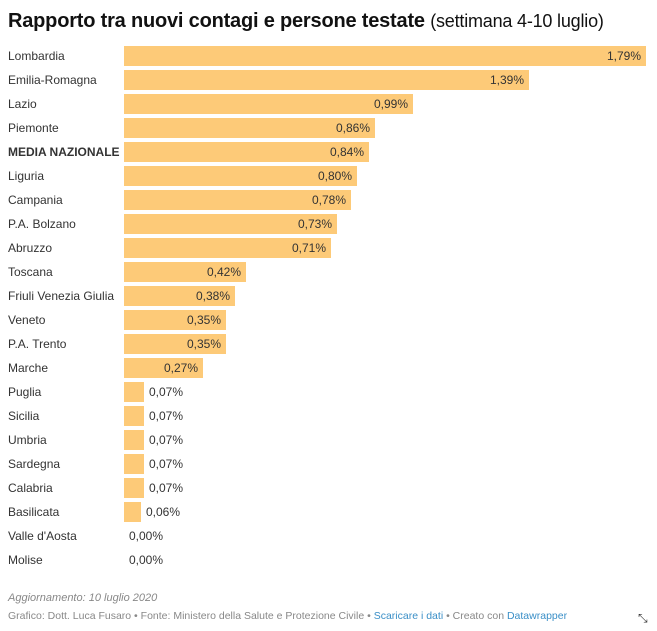  I want to click on value-label: 0,71%, so click(308, 248).